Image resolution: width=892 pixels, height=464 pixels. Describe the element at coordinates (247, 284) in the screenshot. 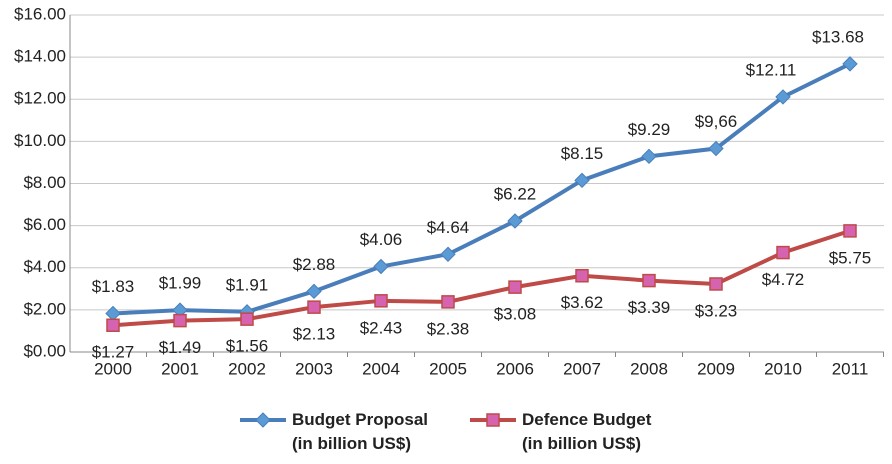

I see `data-label: $1.91` at that location.